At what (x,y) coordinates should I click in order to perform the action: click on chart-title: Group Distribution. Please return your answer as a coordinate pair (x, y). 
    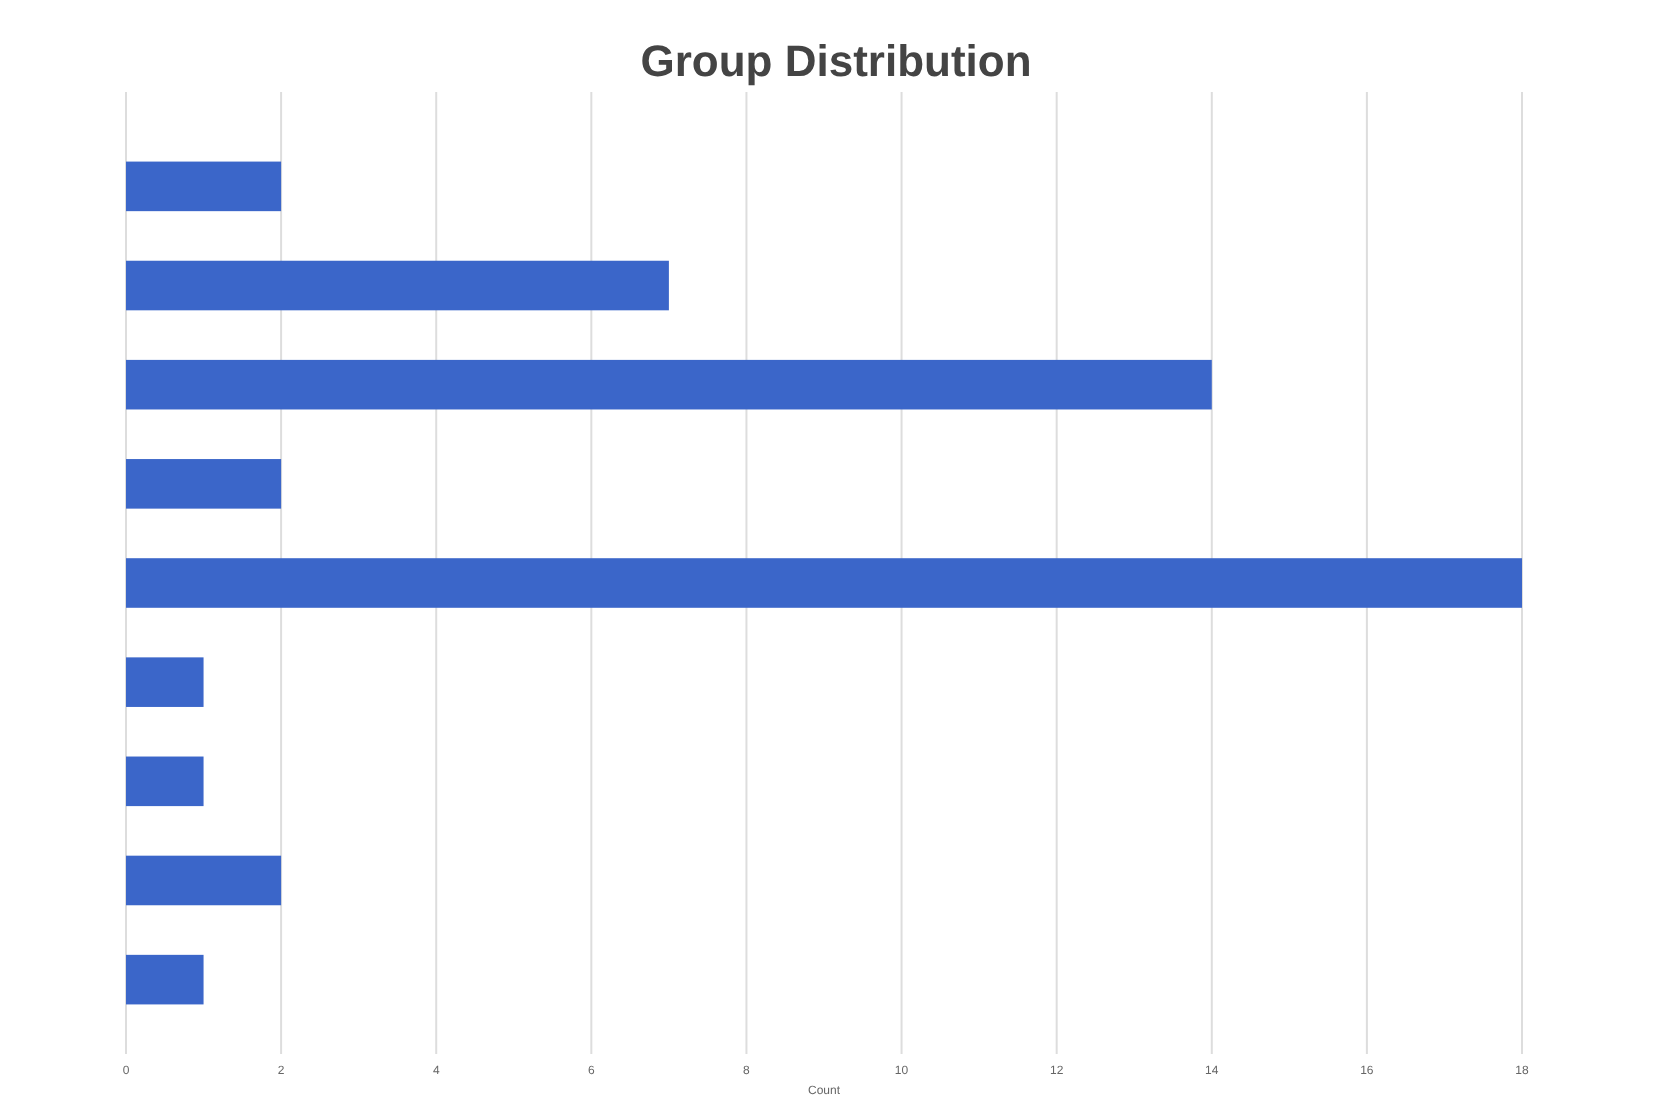
    Looking at the image, I should click on (836, 61).